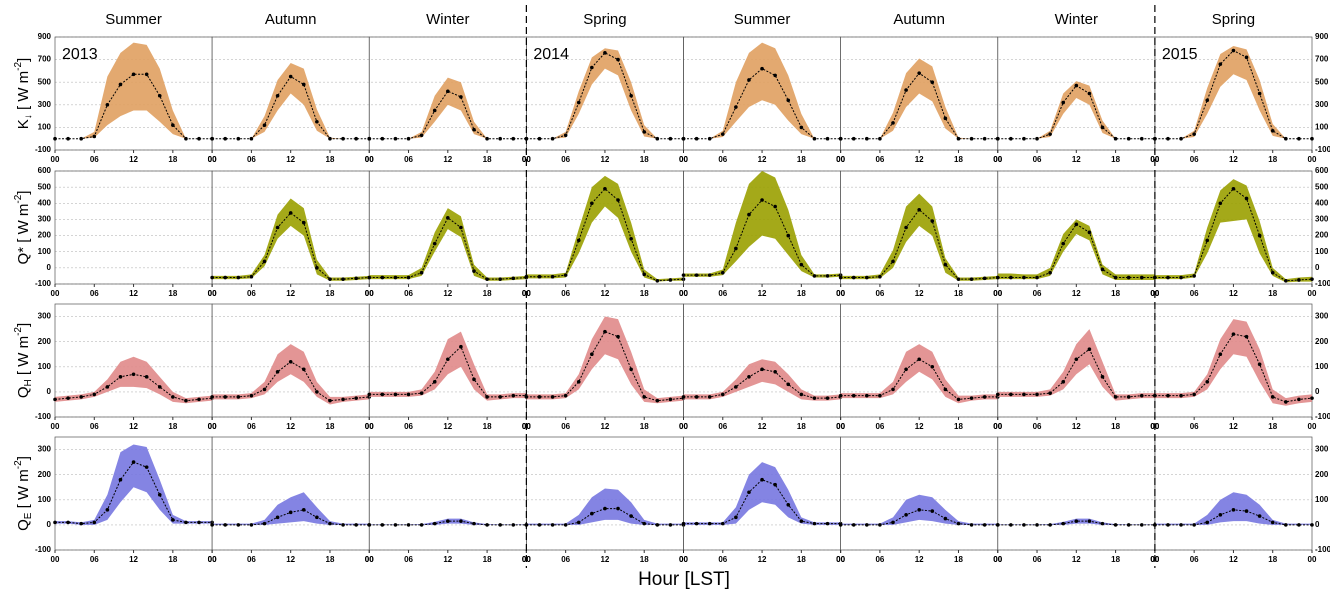  I want to click on y-axis-title: Q* [ W m-2], so click(22, 228).